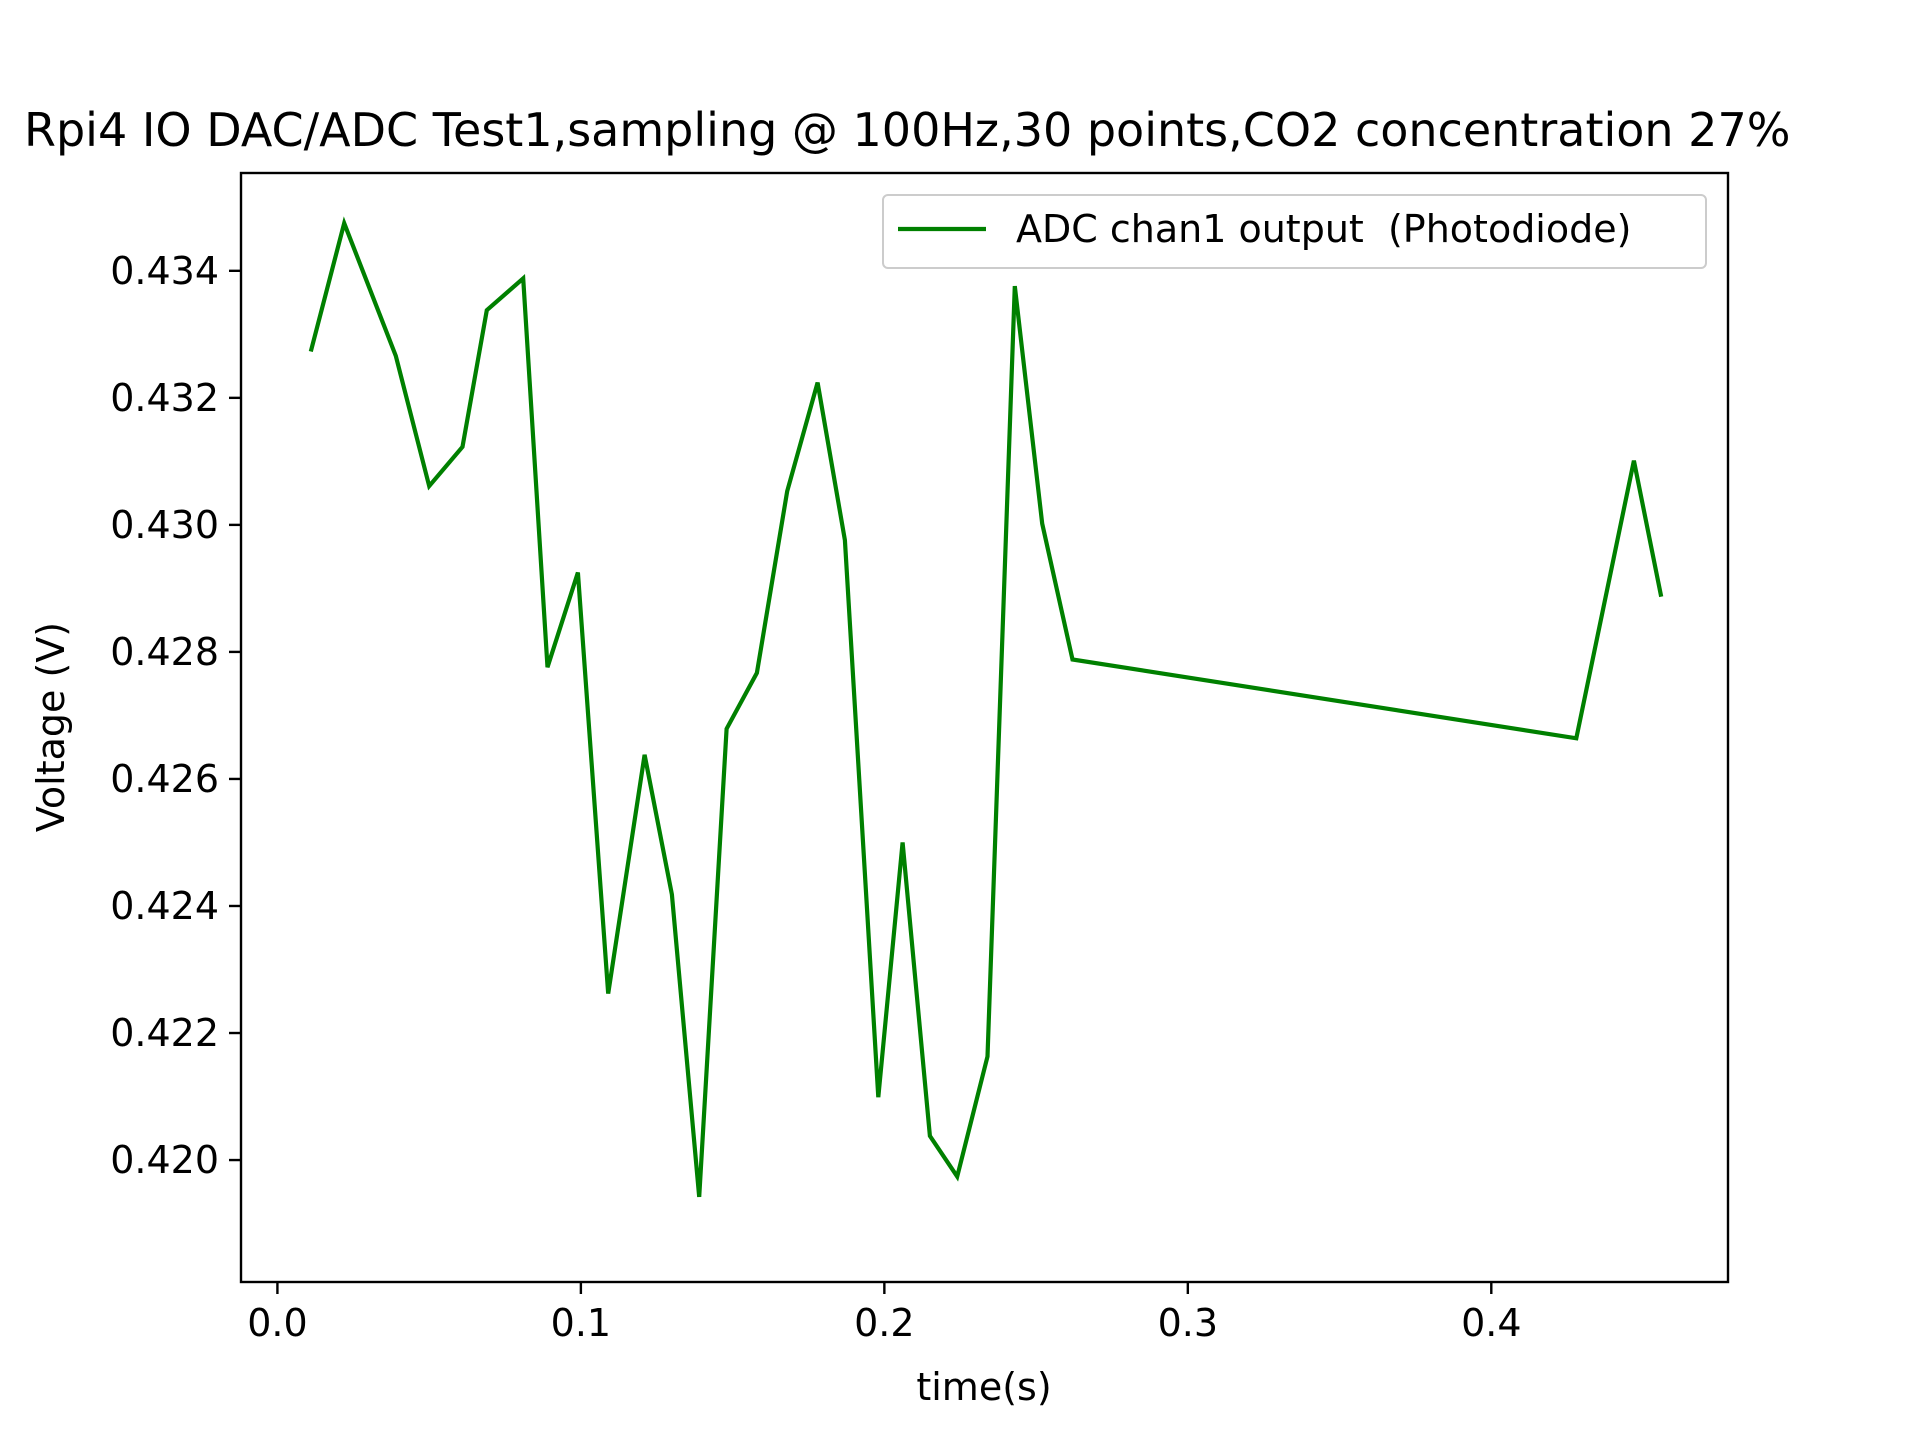 The width and height of the screenshot is (1920, 1440). I want to click on y-axis: 0.420 0.422 0.424 0.426 0.428 0.430 0.432 0.434, so click(175, 715).